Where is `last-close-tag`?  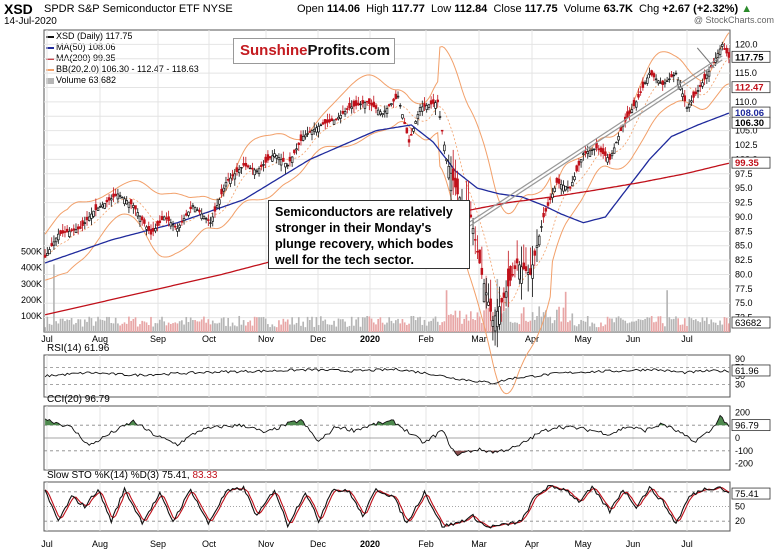
last-close-tag is located at coordinates (751, 56).